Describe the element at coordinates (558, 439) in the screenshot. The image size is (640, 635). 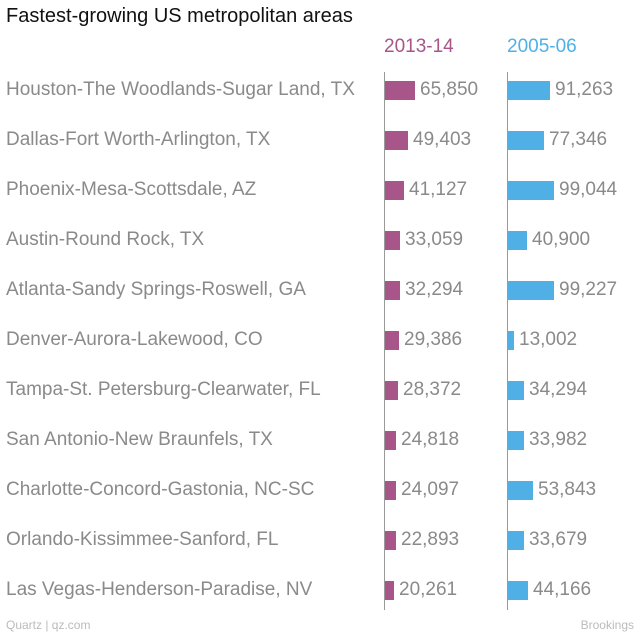
I see `value-label-2005-06: 33,982` at that location.